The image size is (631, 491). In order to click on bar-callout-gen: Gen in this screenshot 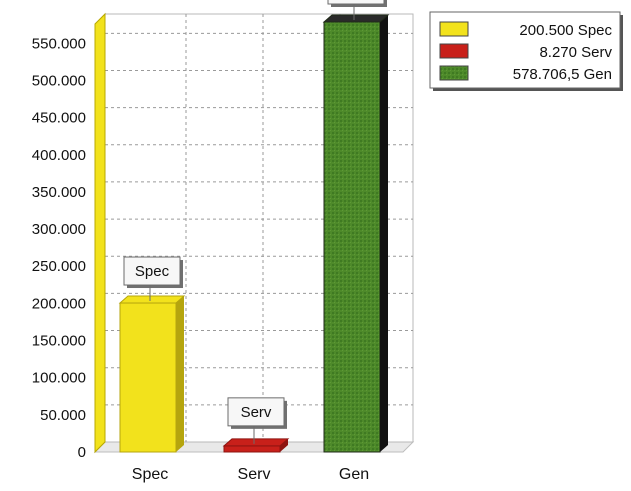, I will do `click(357, 10)`.